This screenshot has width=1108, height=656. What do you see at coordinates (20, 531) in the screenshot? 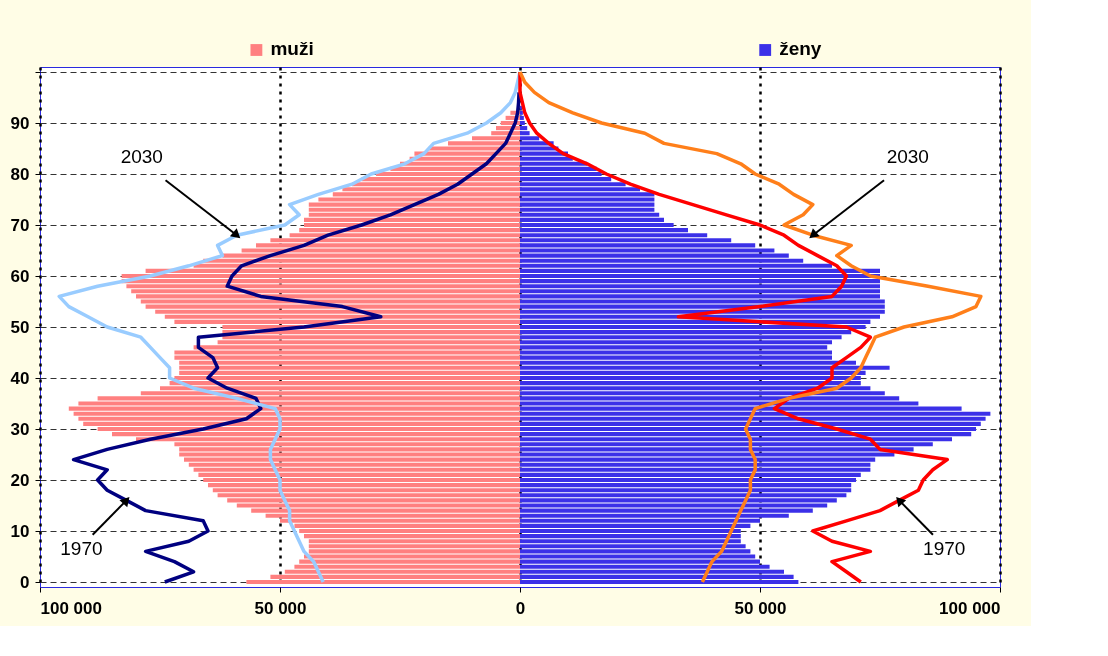
I see `y-tick-label: 10` at bounding box center [20, 531].